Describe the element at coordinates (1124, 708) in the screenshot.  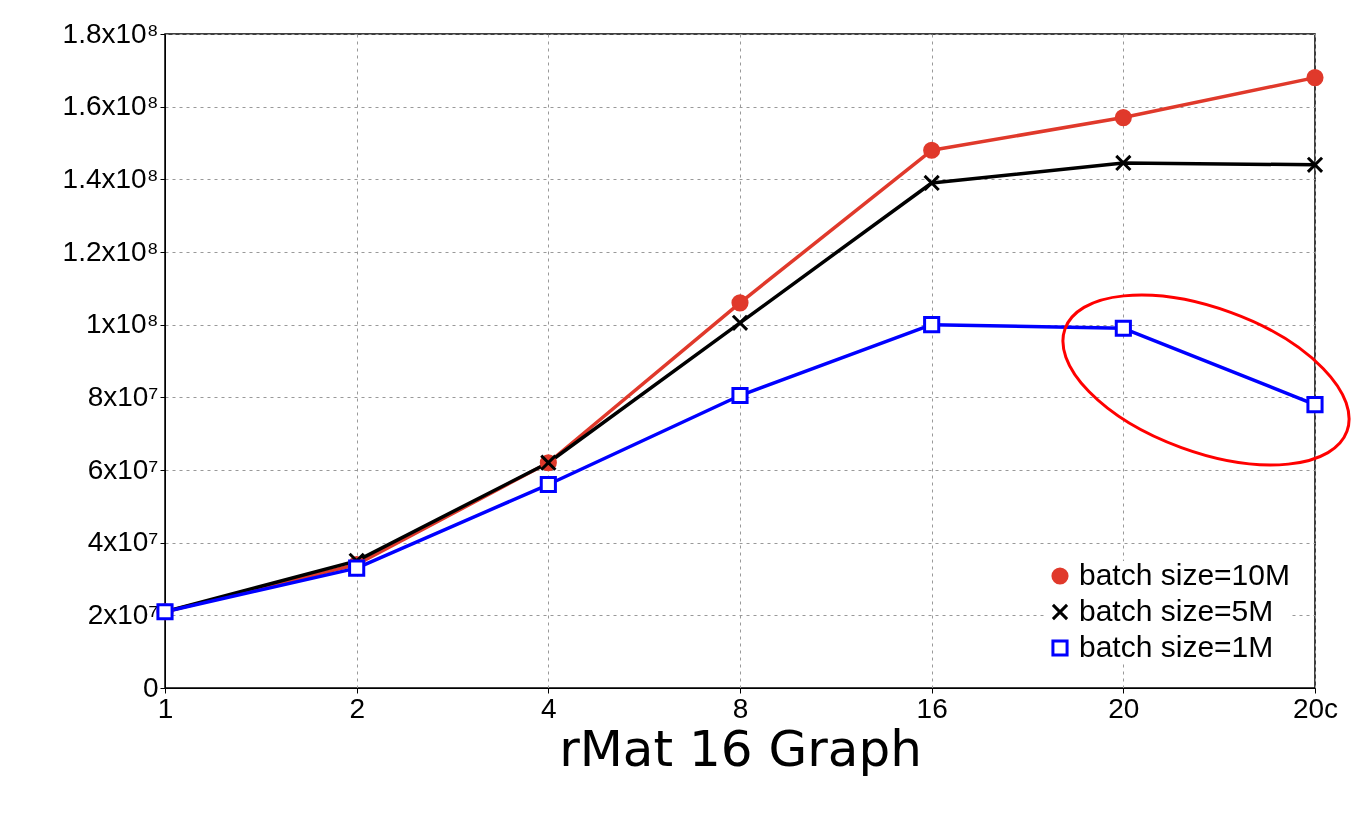
I see `x-tick-label: 20` at that location.